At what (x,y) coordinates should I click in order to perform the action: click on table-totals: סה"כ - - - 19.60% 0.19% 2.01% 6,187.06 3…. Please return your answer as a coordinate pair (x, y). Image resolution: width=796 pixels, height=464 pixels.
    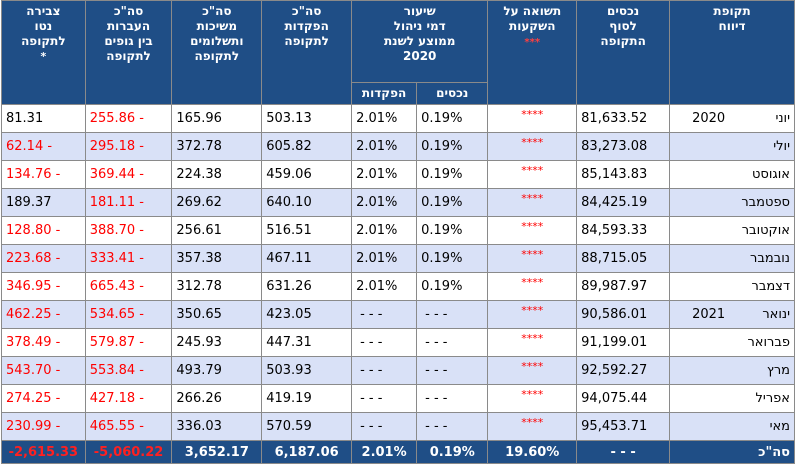
    Looking at the image, I should click on (398, 452).